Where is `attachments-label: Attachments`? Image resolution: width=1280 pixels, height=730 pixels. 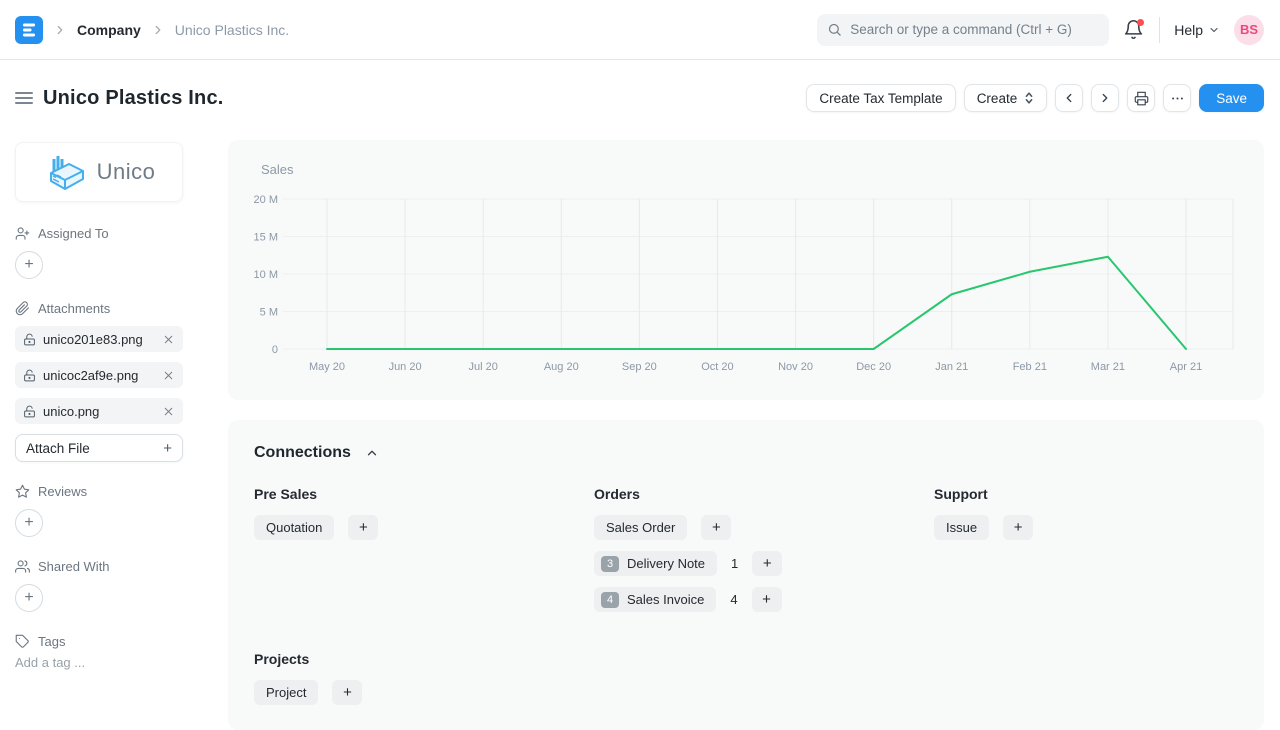 attachments-label: Attachments is located at coordinates (74, 308).